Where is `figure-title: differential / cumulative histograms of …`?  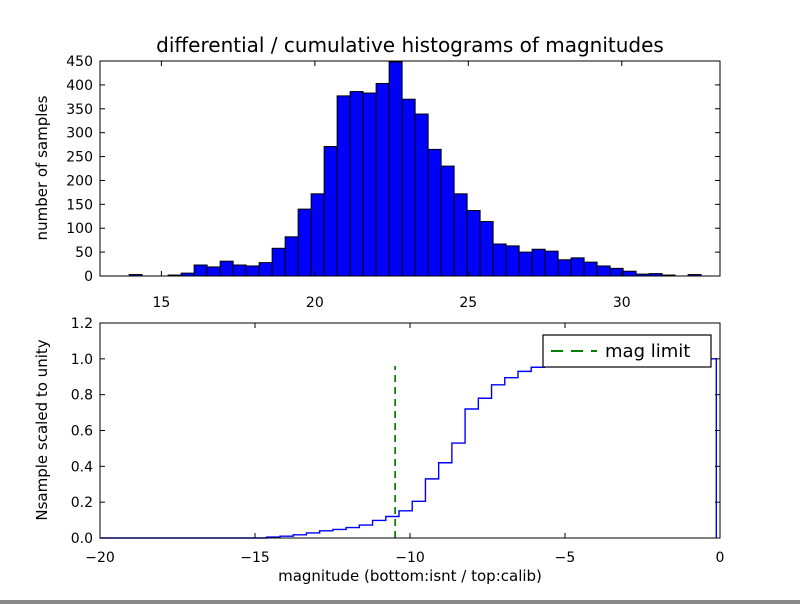
figure-title: differential / cumulative histograms of … is located at coordinates (410, 45).